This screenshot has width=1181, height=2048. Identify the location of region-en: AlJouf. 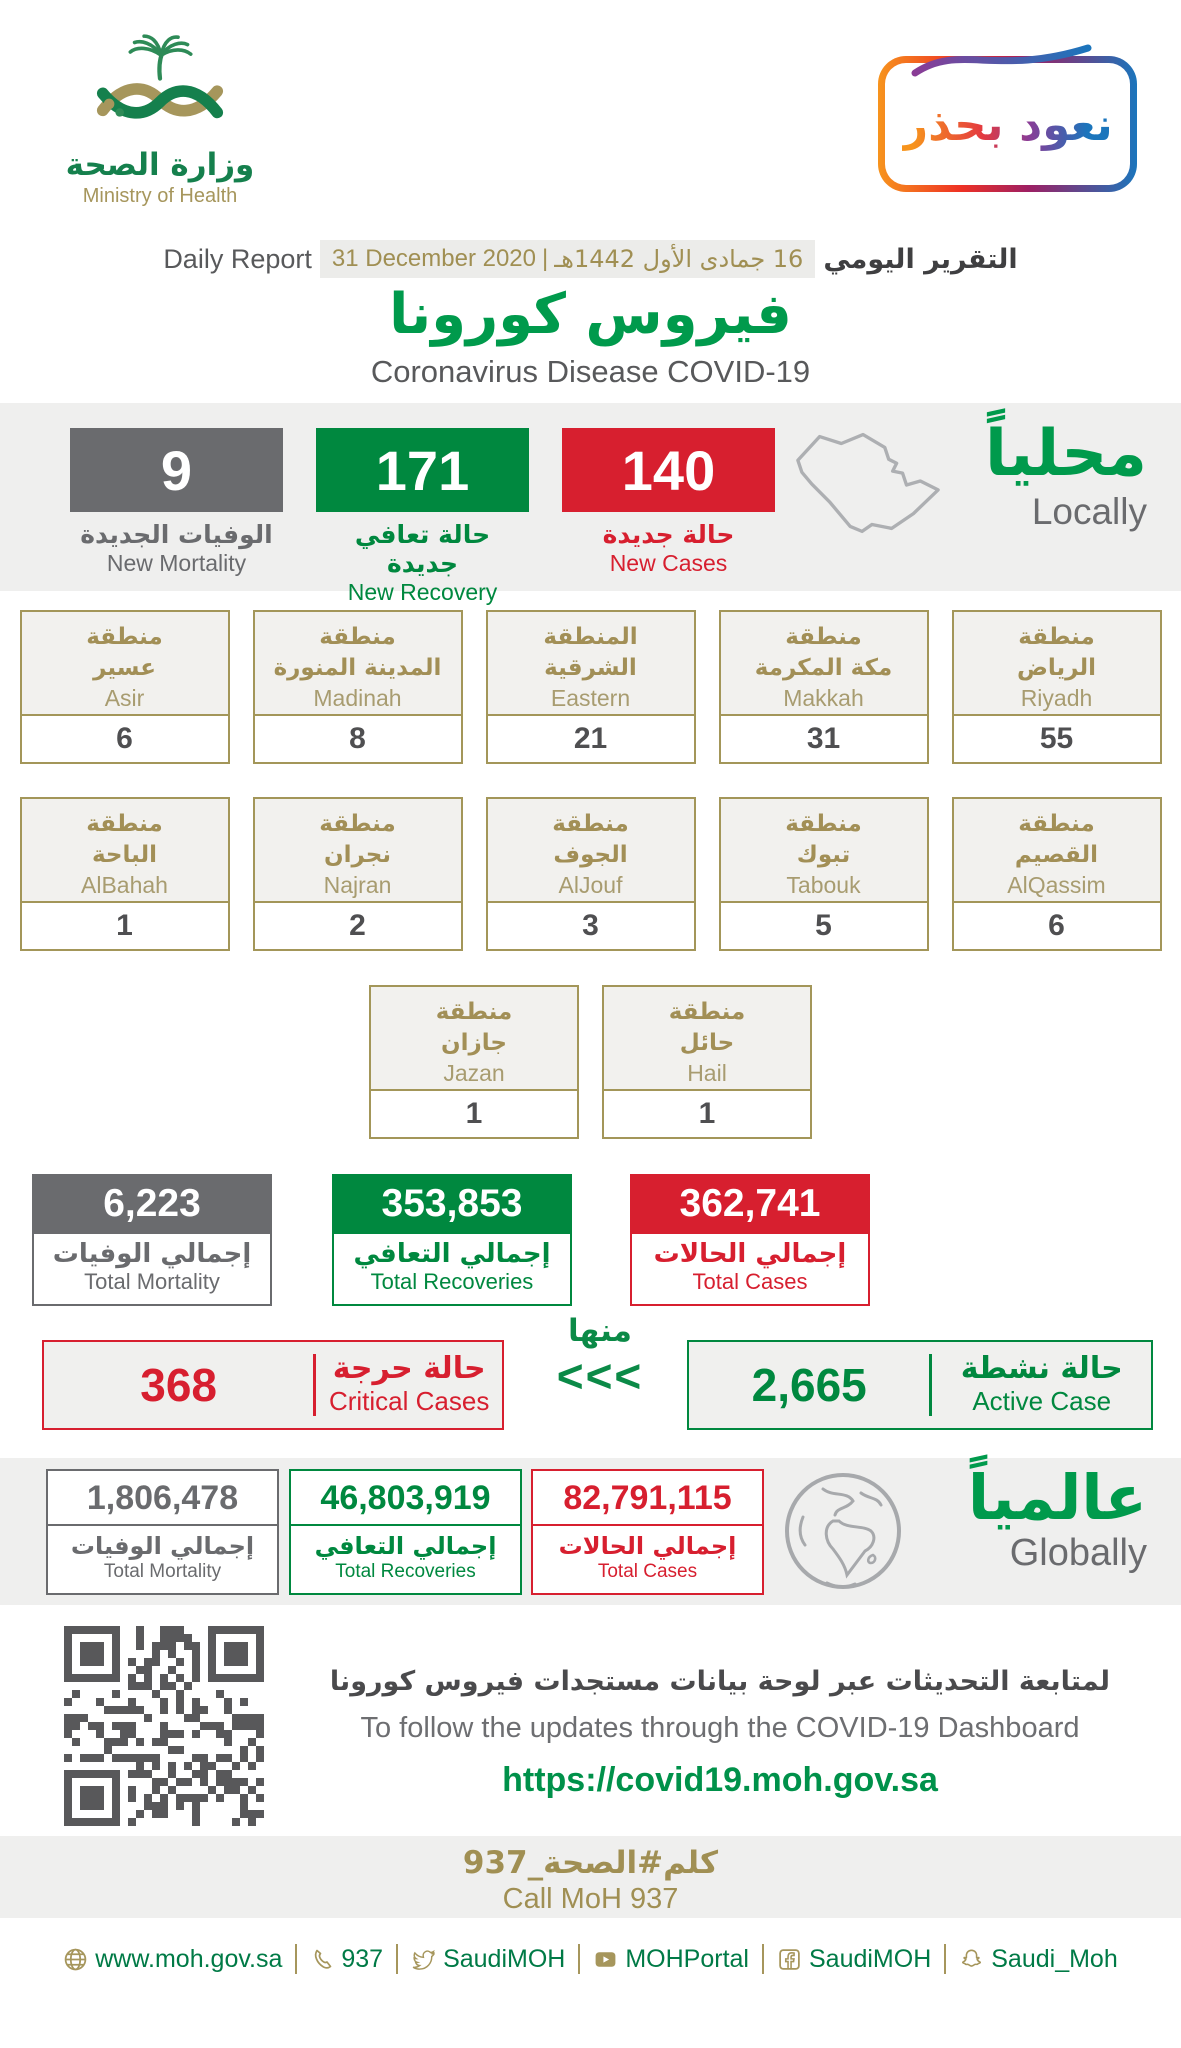
(590, 885).